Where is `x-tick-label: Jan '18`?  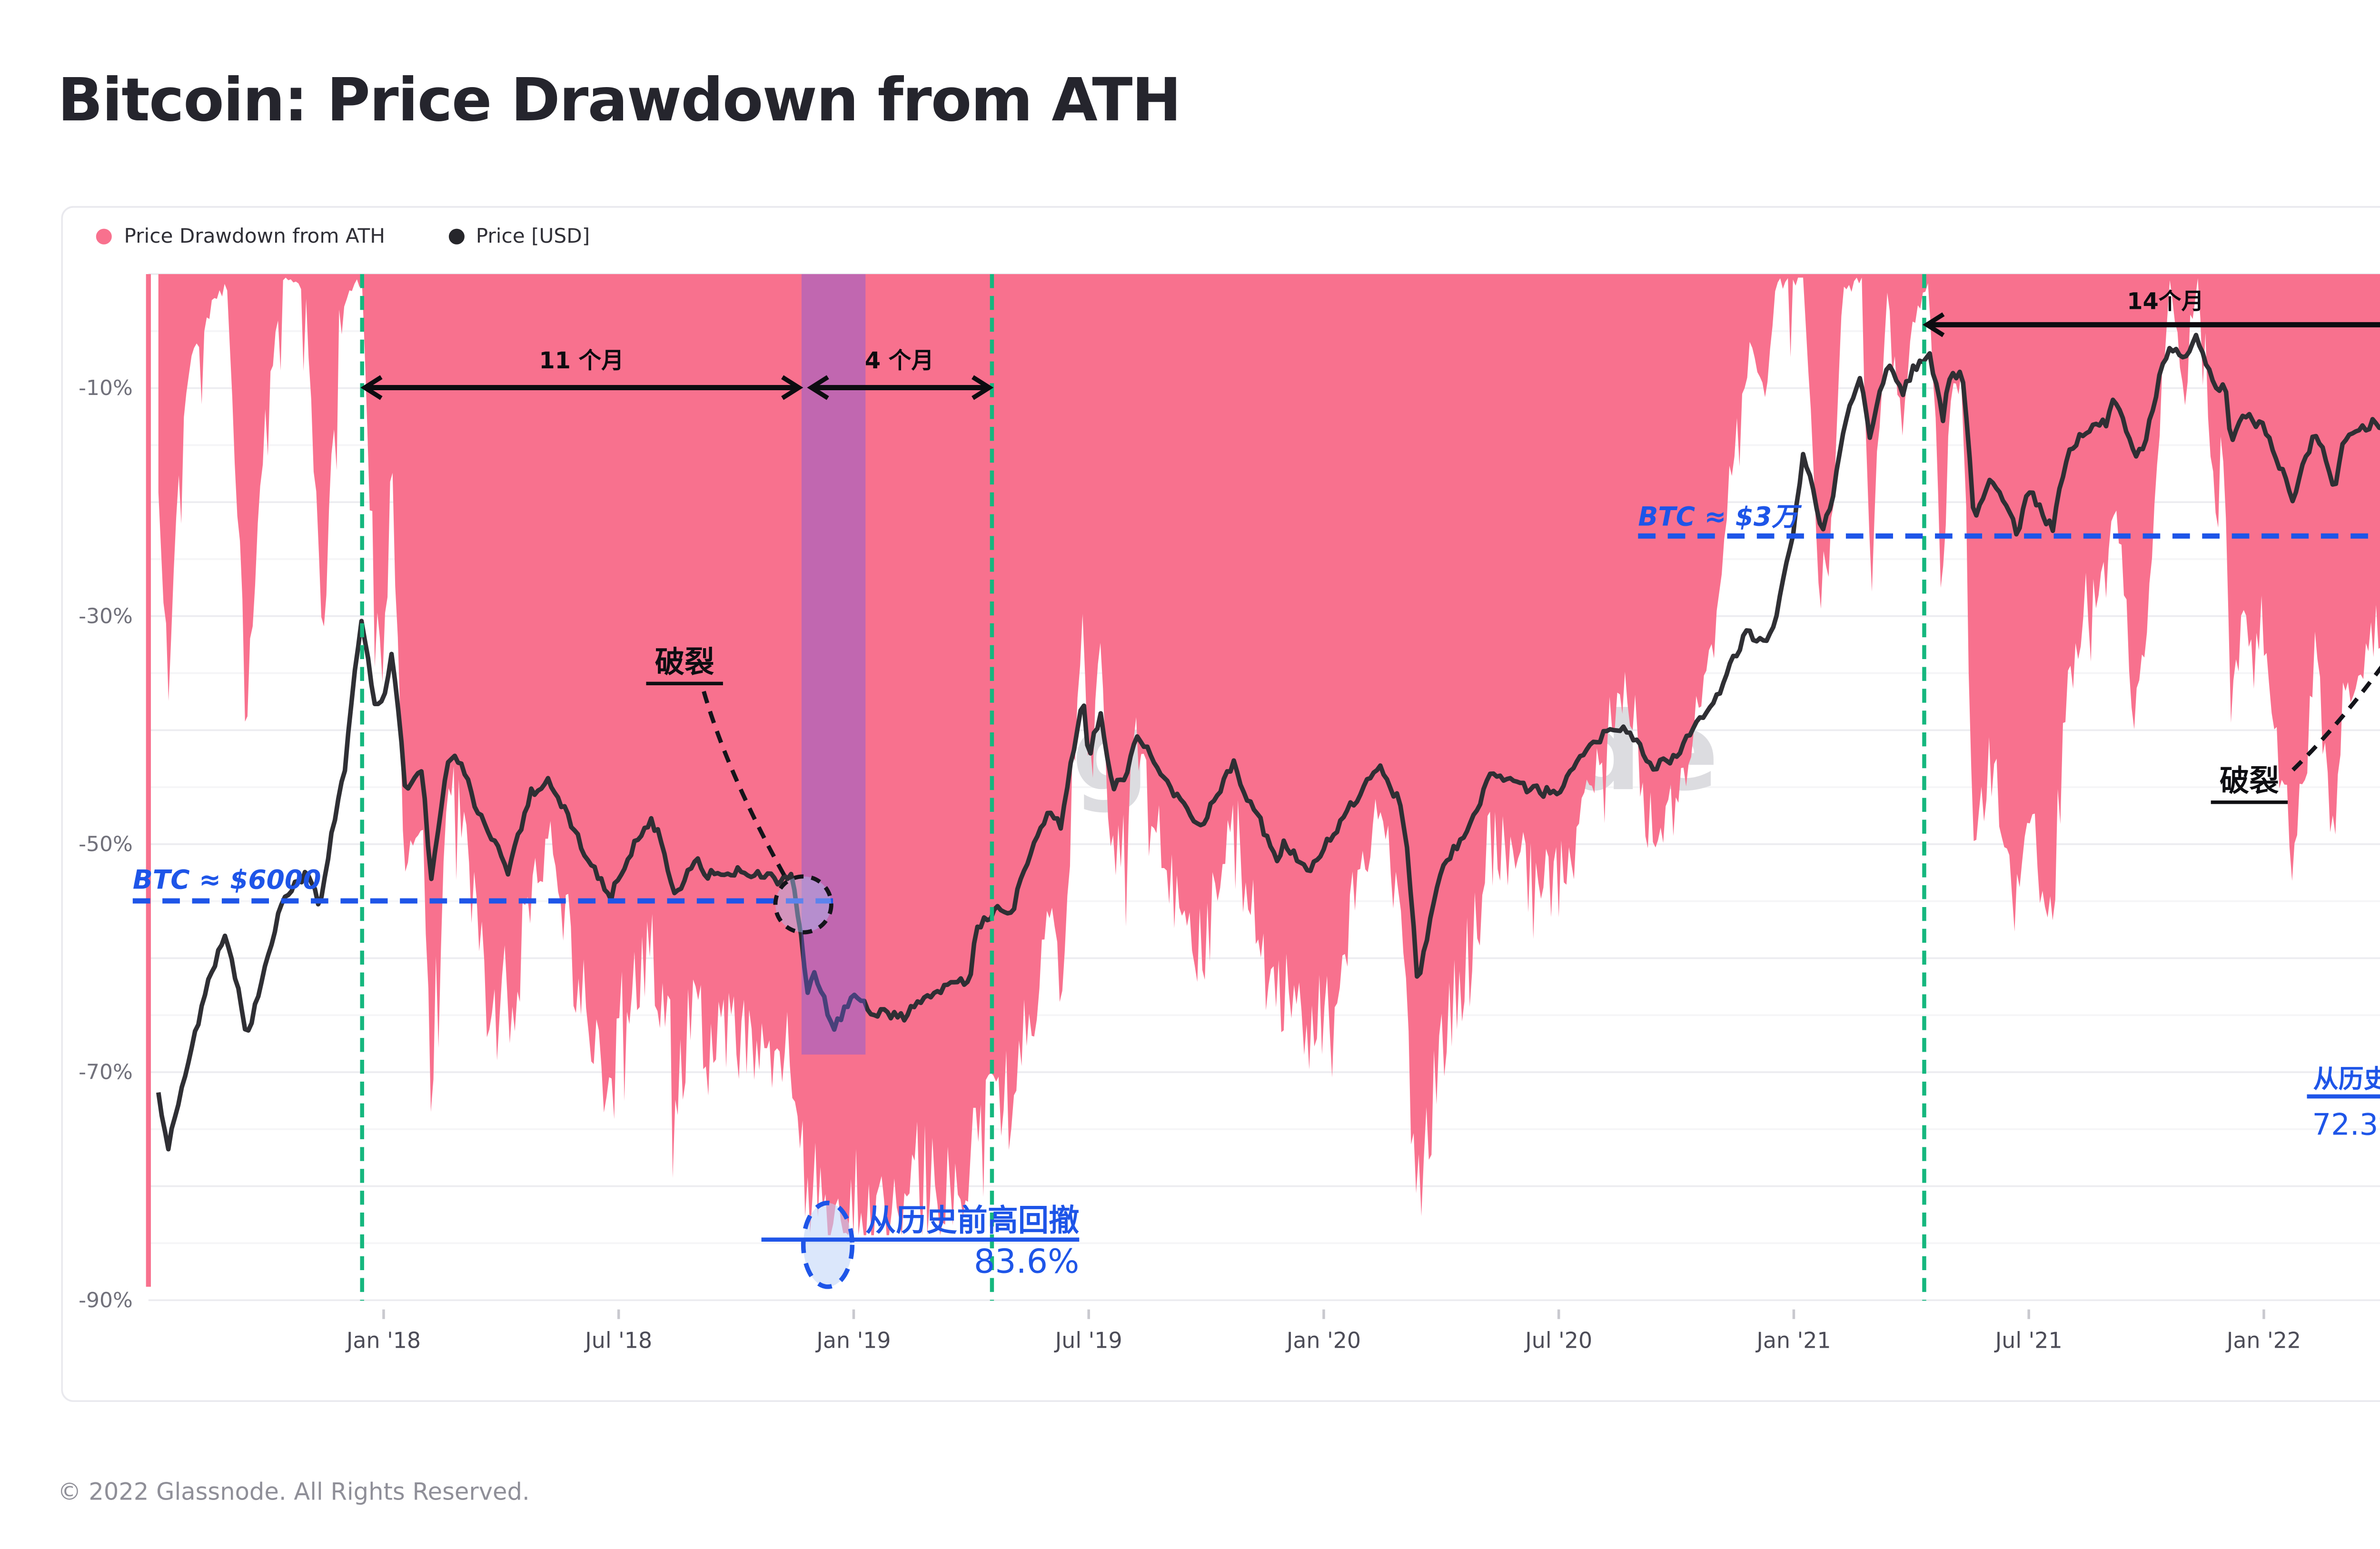
x-tick-label: Jan '18 is located at coordinates (383, 1340).